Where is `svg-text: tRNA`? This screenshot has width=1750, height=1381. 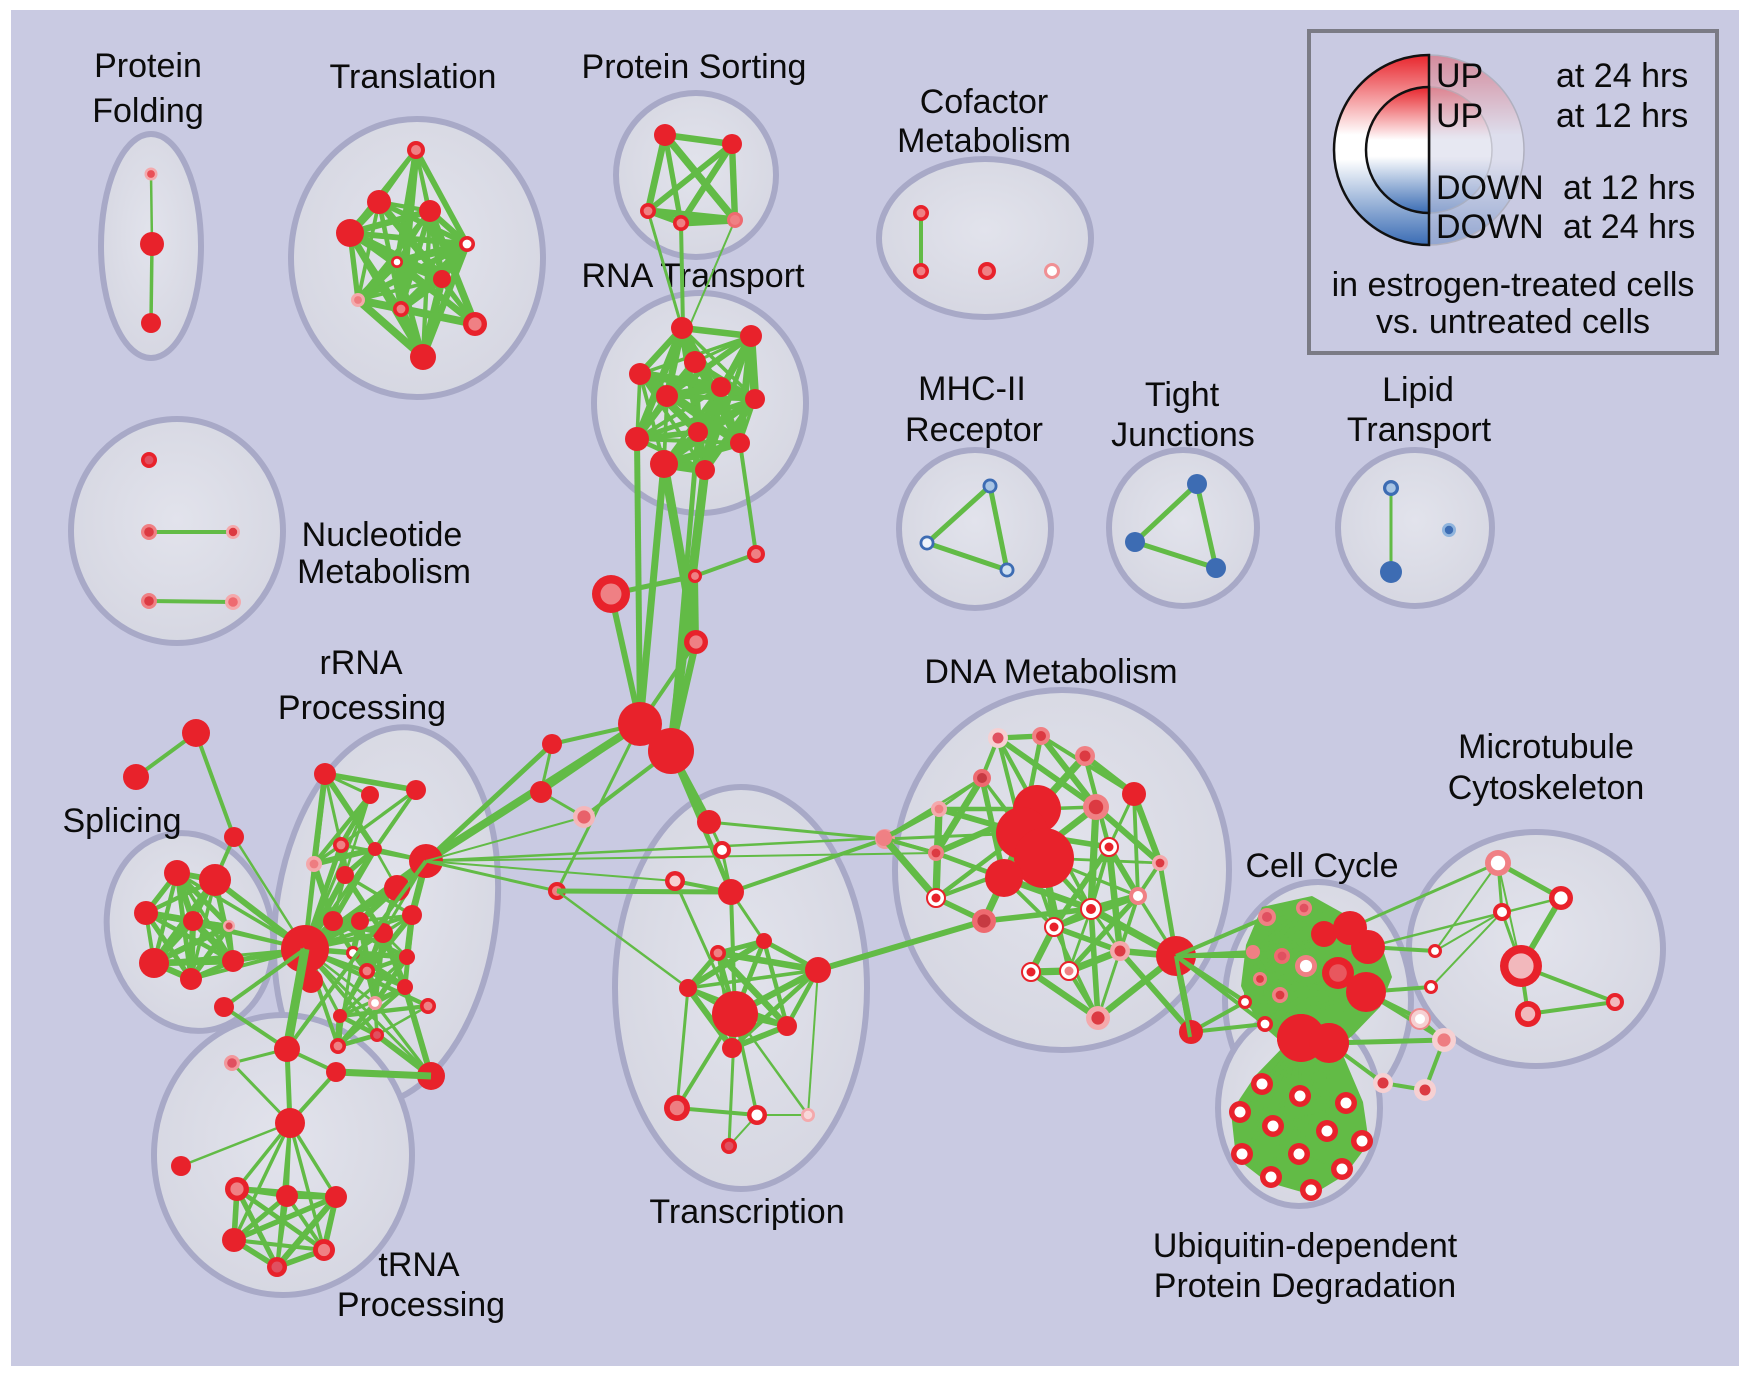 svg-text: tRNA is located at coordinates (419, 1265).